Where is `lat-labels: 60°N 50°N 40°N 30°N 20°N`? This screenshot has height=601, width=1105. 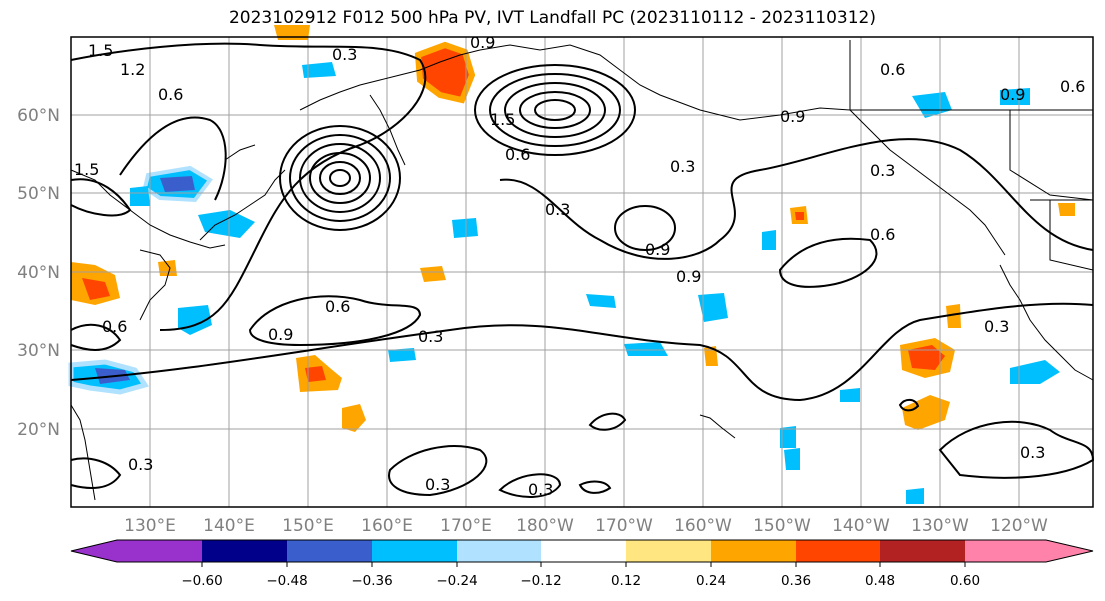 lat-labels: 60°N 50°N 40°N 30°N 20°N is located at coordinates (38, 273).